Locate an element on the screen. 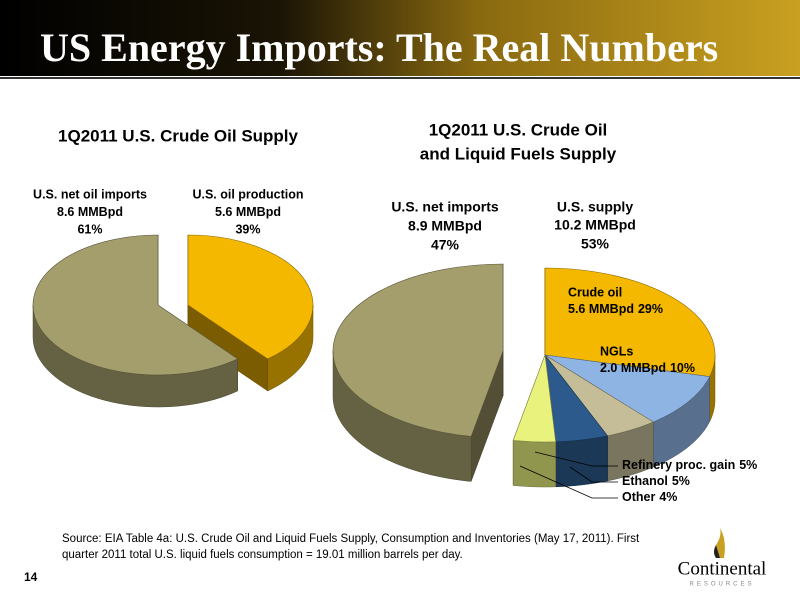  slice-detail: 5.6 MMBpd 29% is located at coordinates (615, 309).